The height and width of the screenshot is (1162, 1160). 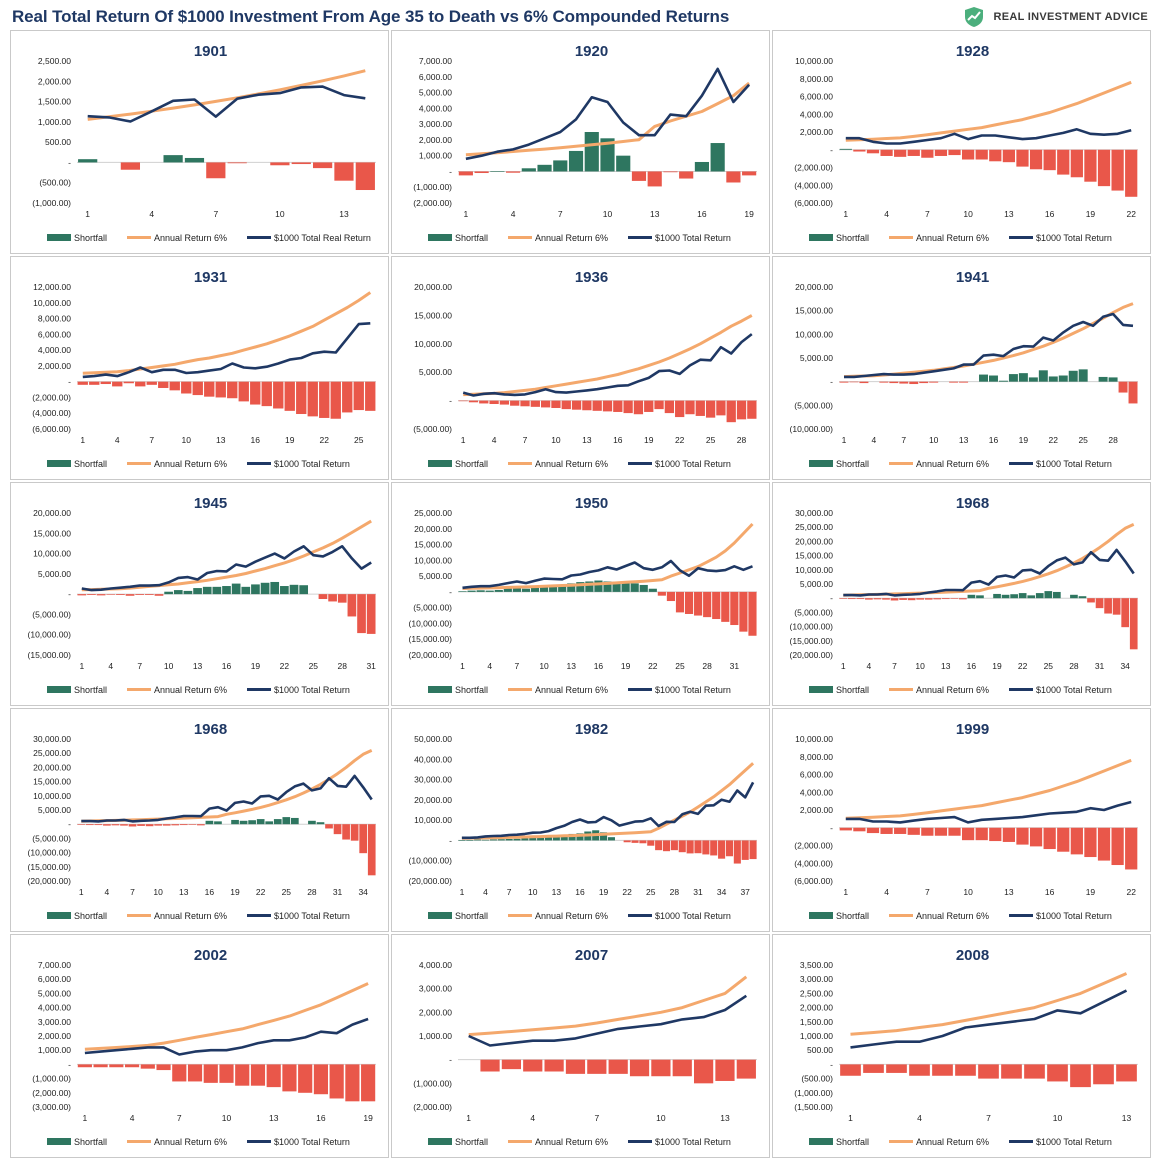 I want to click on y-tick-label: 25,000.00, so click(x=52, y=753).